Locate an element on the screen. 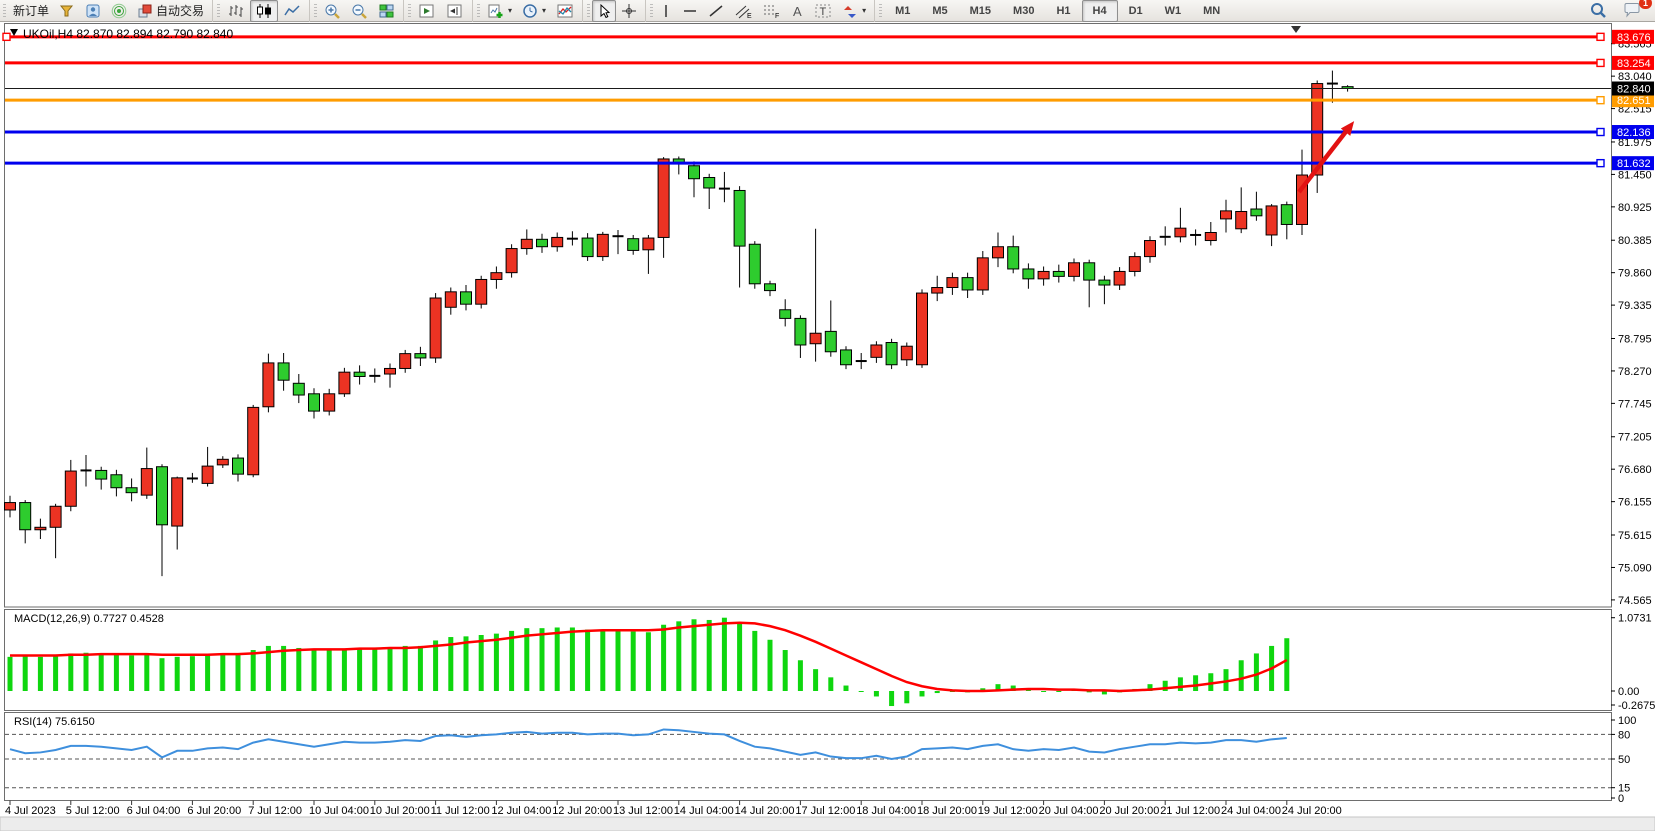 This screenshot has height=831, width=1655. arrow-shaft is located at coordinates (1322, 162).